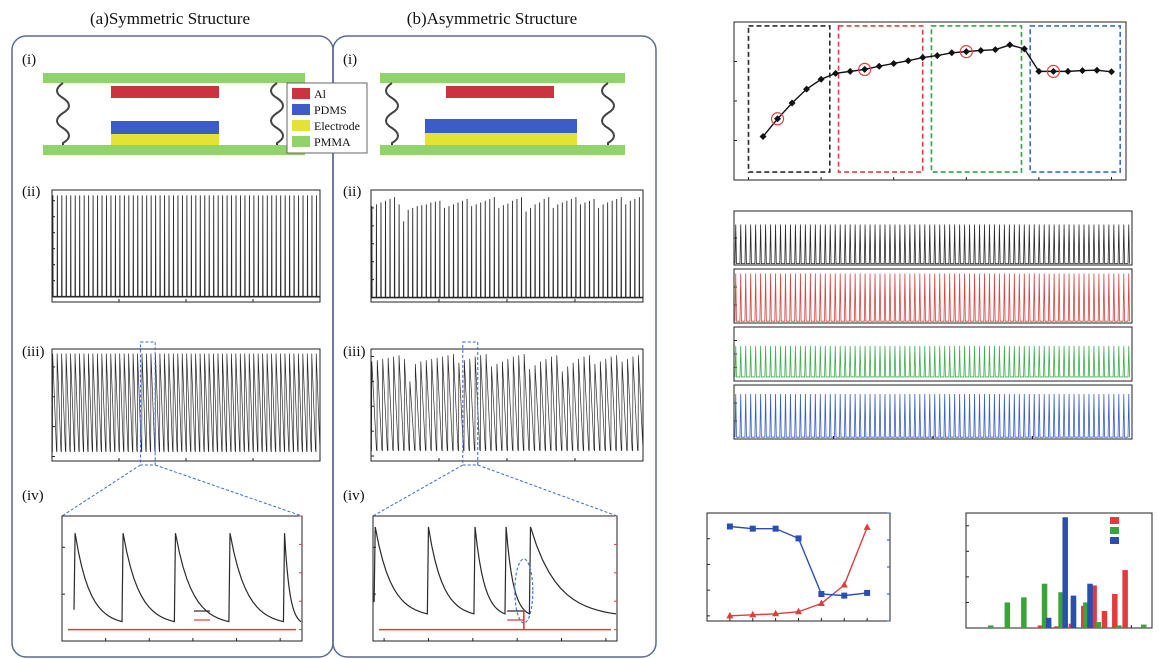 The height and width of the screenshot is (659, 1159). Describe the element at coordinates (29, 60) in the screenshot. I see `panel-a-sub-i: (i)` at that location.